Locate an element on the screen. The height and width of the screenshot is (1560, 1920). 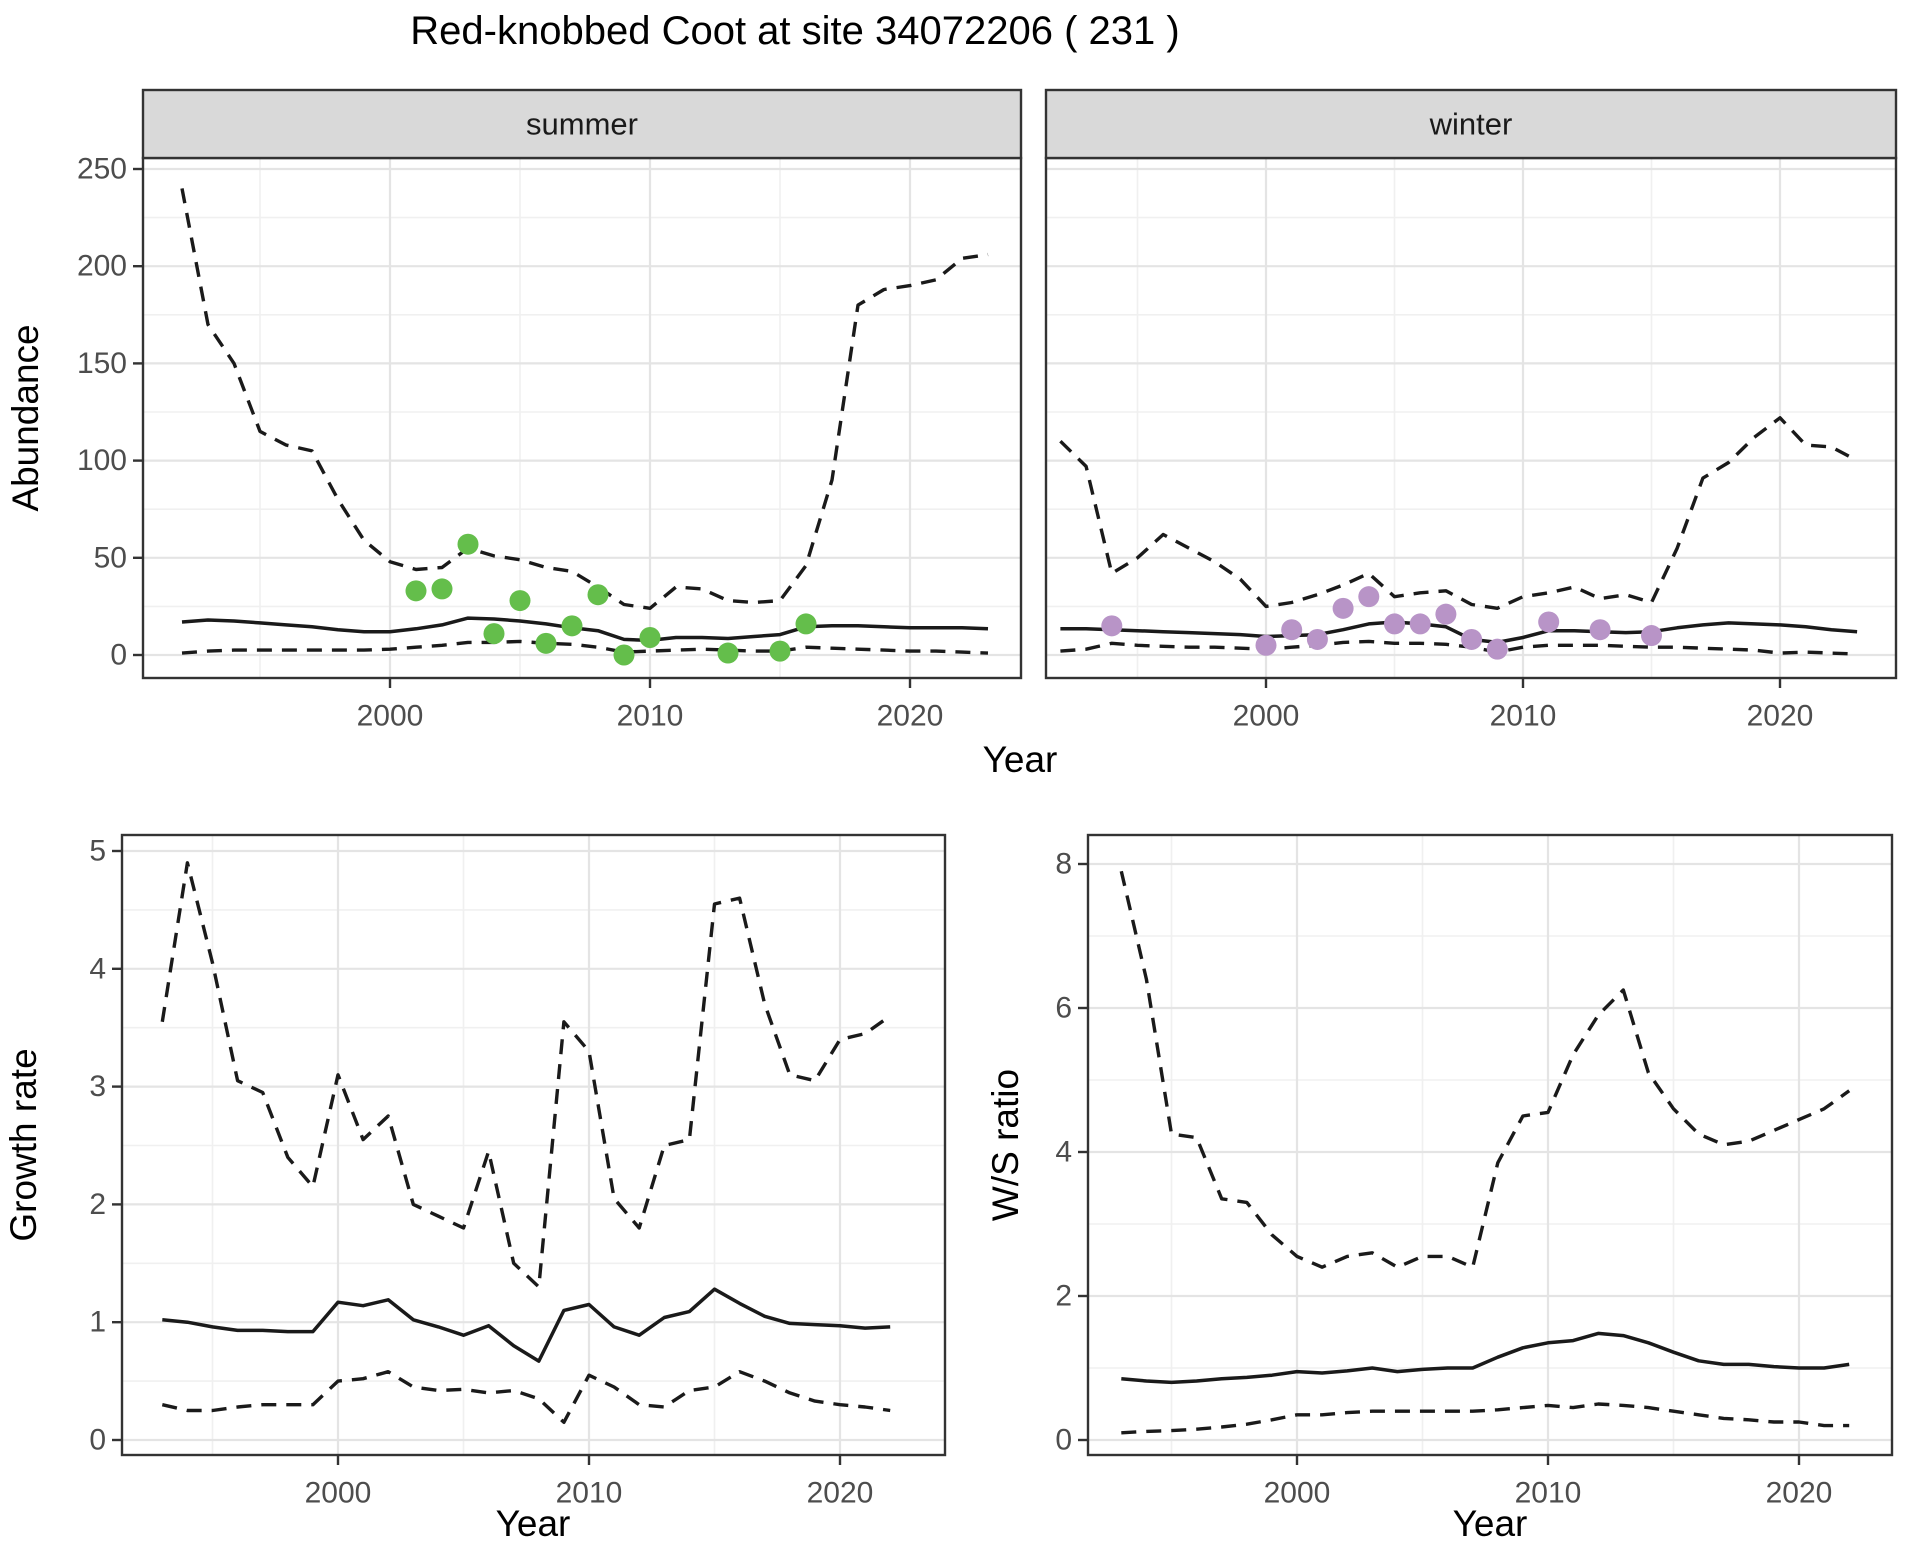
y-axis-tick-label: 3 is located at coordinates (97, 1086).